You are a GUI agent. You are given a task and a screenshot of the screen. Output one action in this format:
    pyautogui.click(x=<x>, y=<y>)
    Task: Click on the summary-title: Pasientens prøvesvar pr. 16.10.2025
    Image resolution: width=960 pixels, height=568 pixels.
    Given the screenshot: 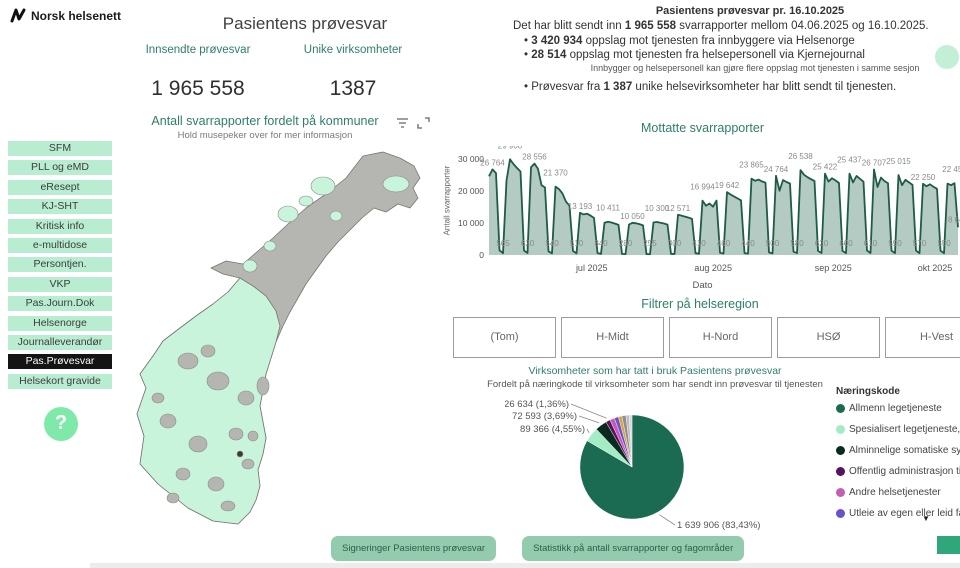 What is the action you would take?
    pyautogui.click(x=750, y=11)
    